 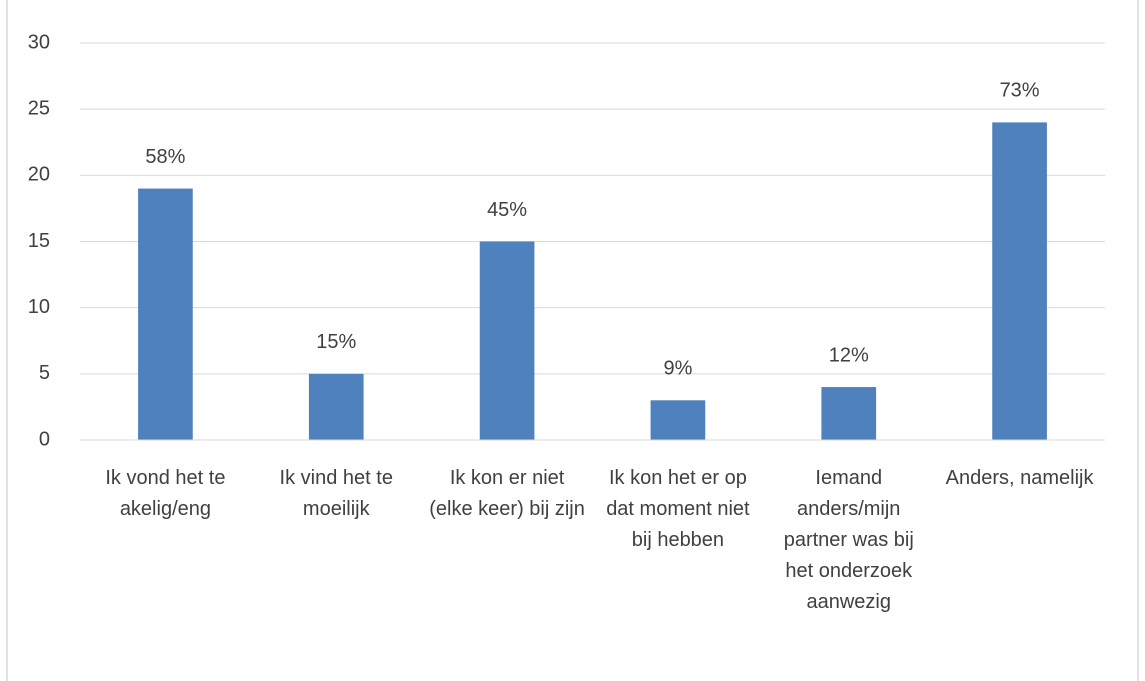 I want to click on data-label: 9%, so click(x=677, y=369).